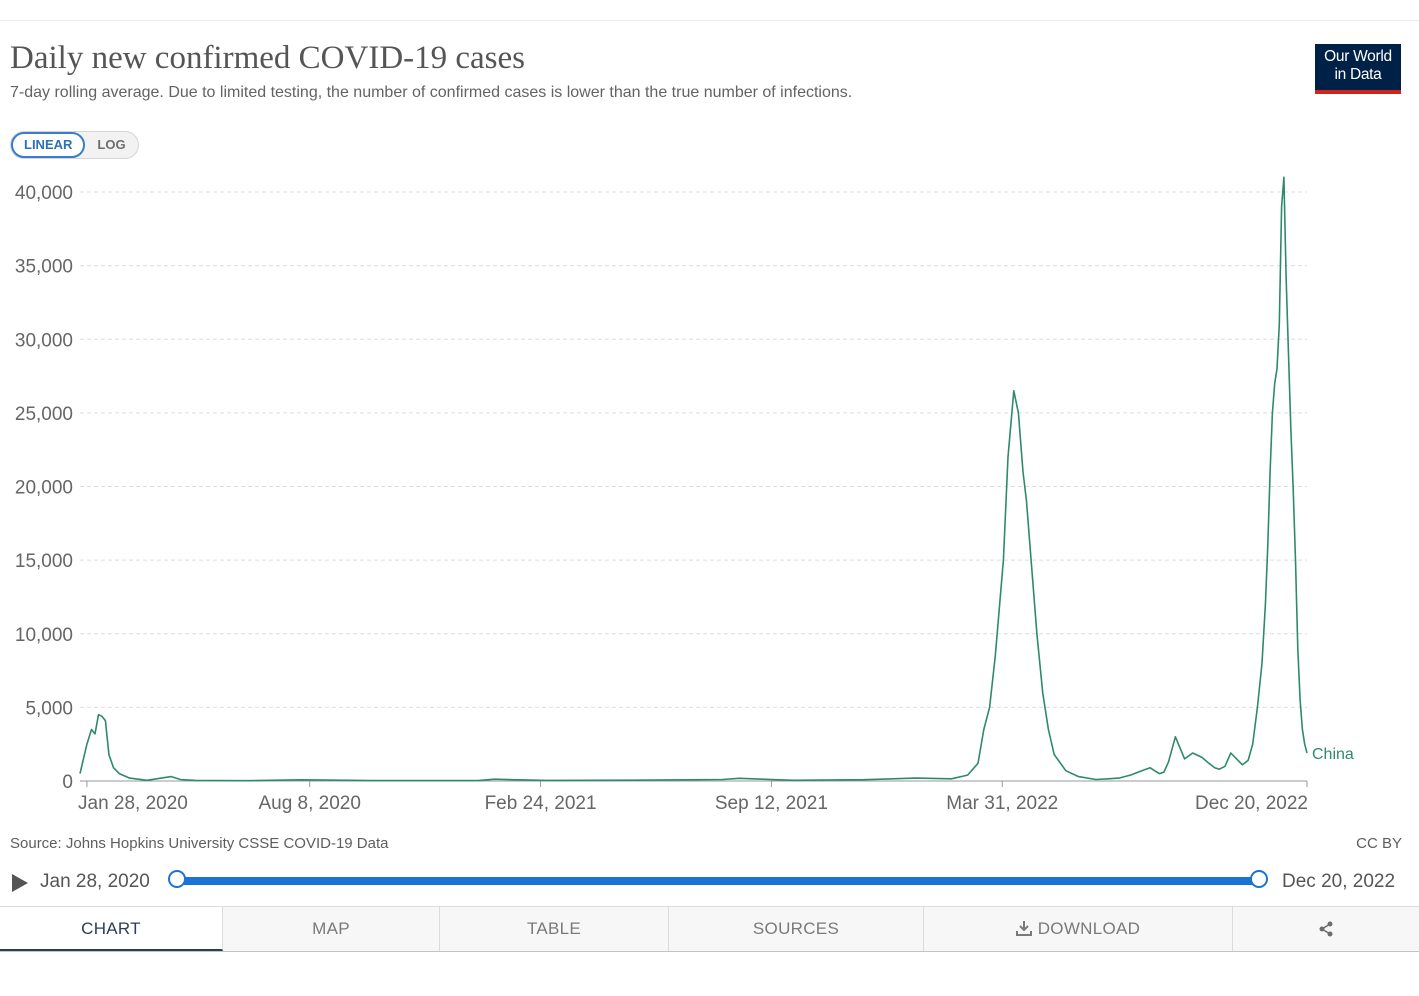 The image size is (1419, 996). What do you see at coordinates (177, 879) in the screenshot?
I see `timeline-start-handle` at bounding box center [177, 879].